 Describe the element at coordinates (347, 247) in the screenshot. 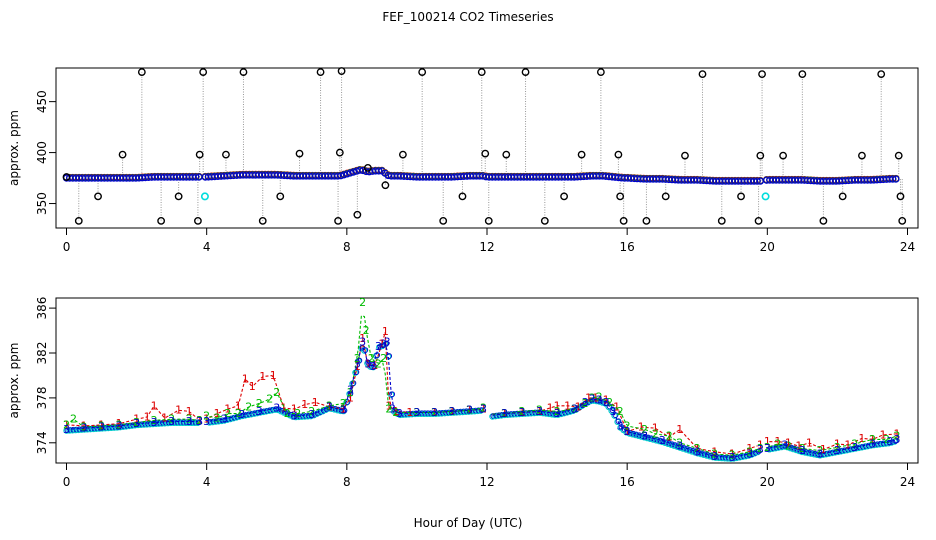

I see `top-x-tick-label: 8` at that location.